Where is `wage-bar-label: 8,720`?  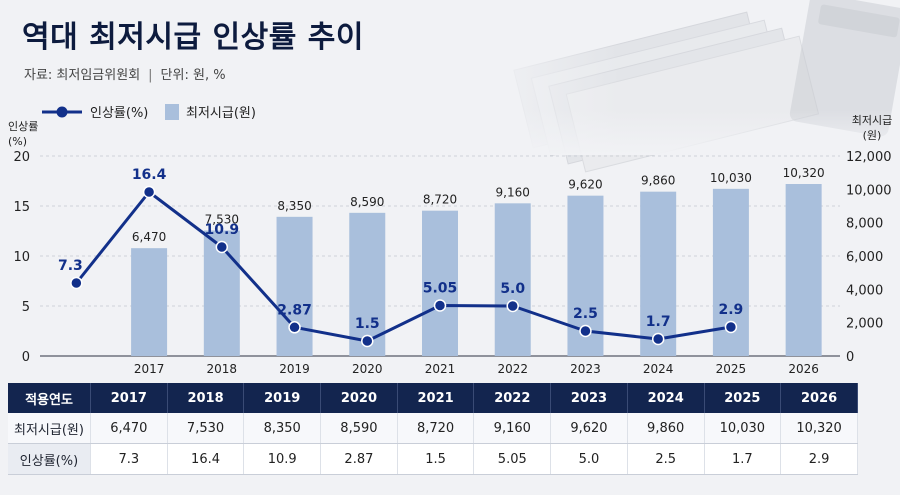
wage-bar-label: 8,720 is located at coordinates (440, 200).